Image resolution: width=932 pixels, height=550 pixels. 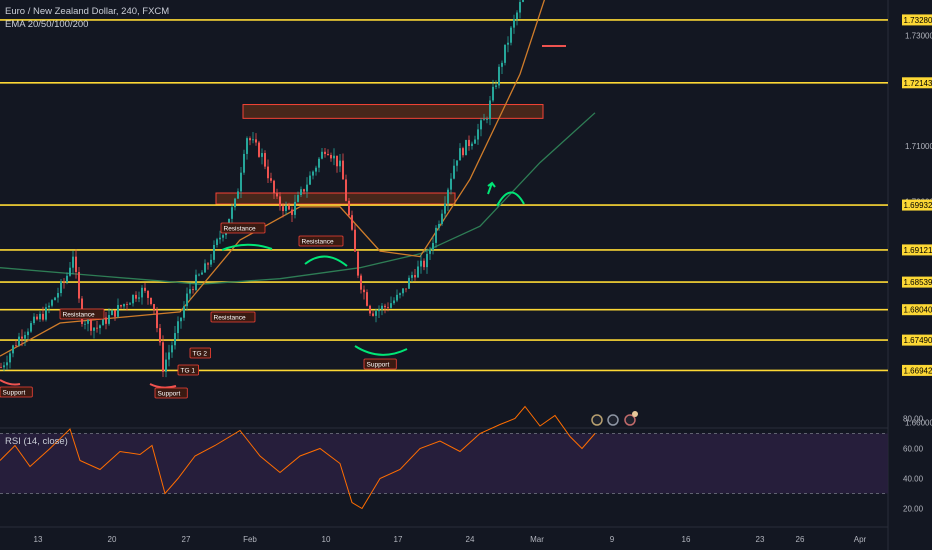 I want to click on target-label-2: TG 2, so click(x=200, y=354).